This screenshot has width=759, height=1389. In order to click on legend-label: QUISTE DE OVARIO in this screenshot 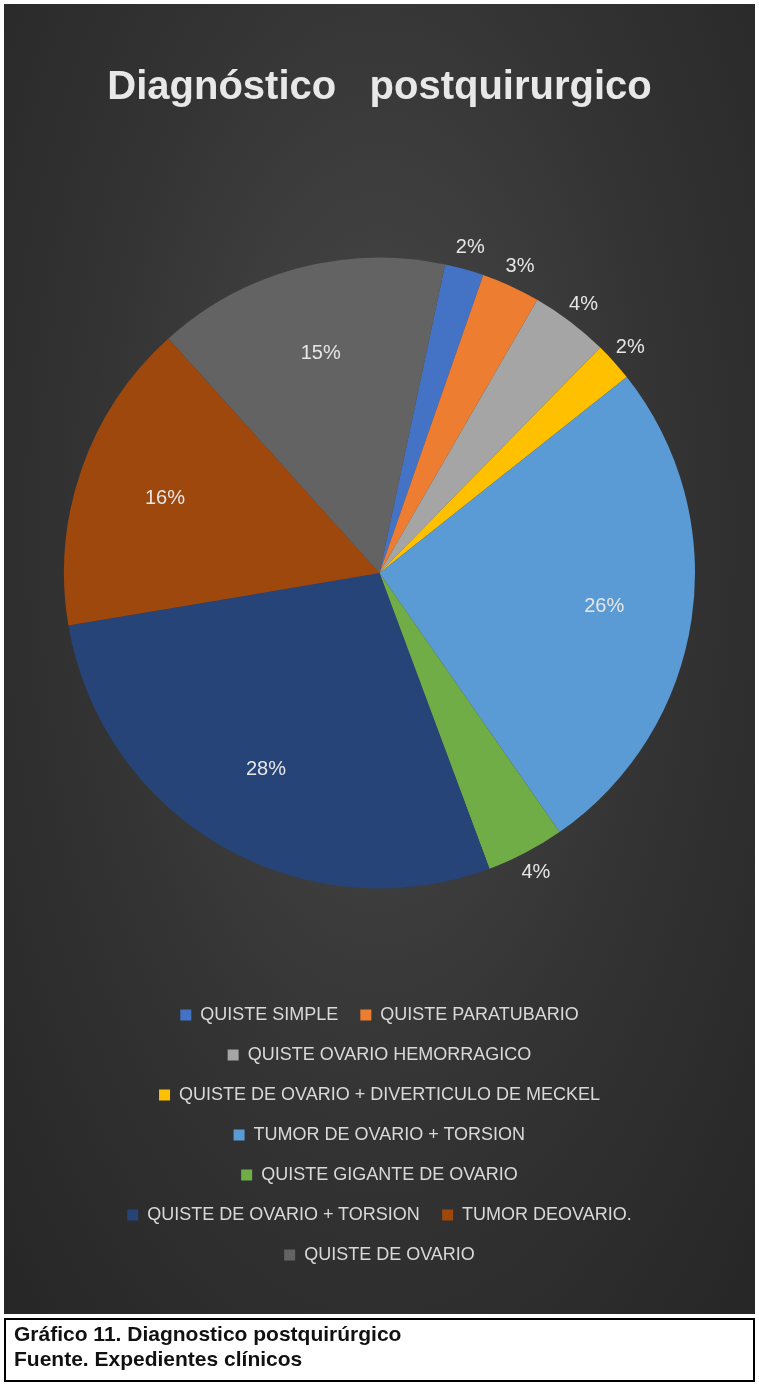, I will do `click(389, 1253)`.